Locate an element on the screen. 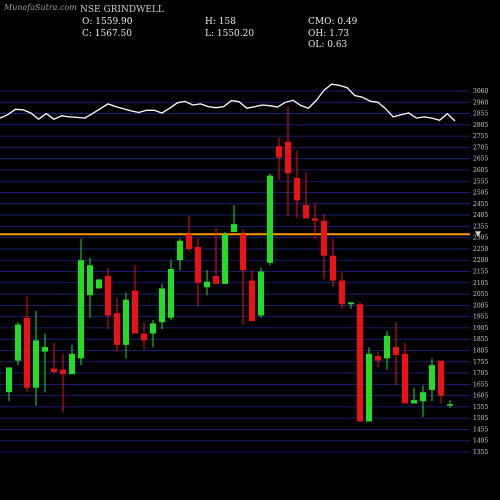 The height and width of the screenshot is (500, 500). y-tick-label: 1505 is located at coordinates (480, 418).